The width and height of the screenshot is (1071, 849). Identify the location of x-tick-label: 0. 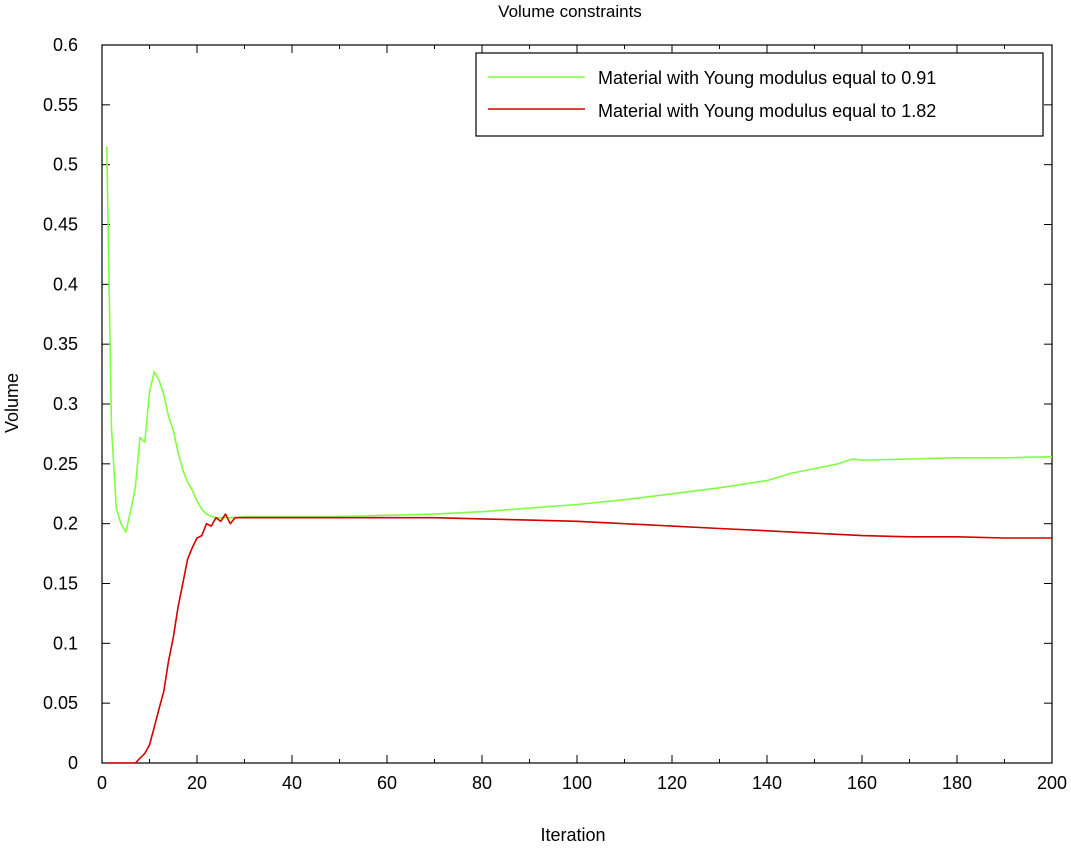
(102, 783).